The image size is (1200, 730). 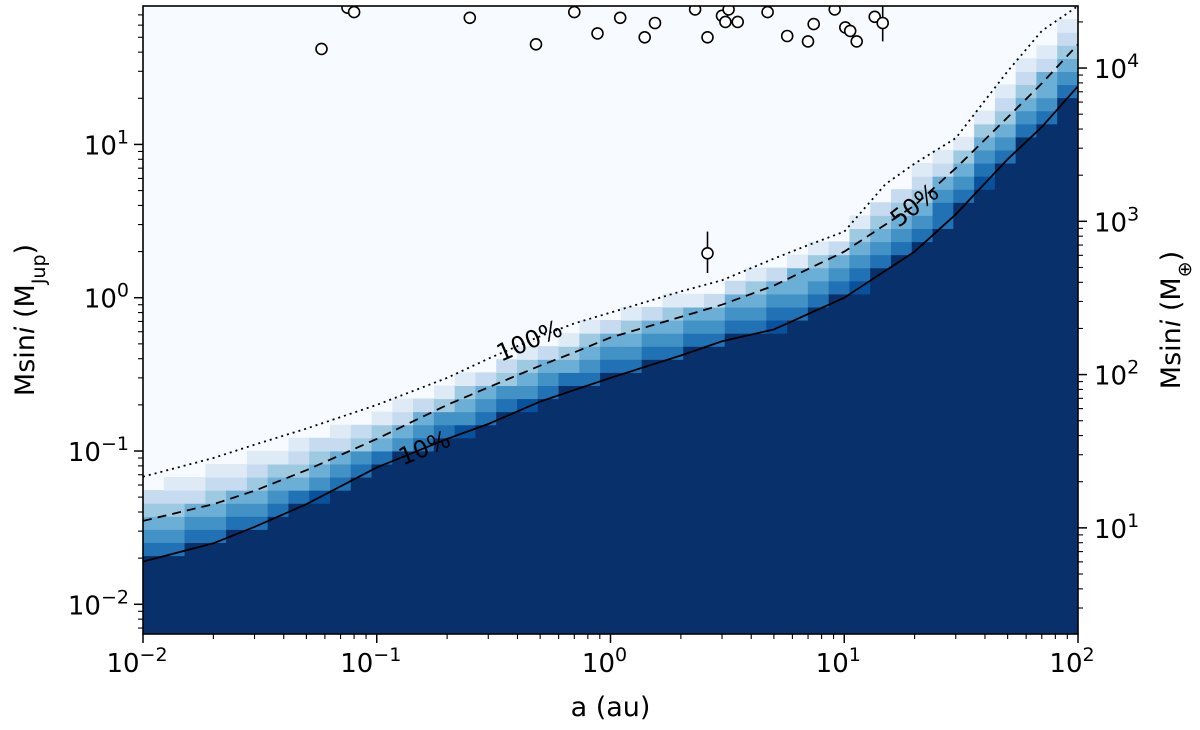 What do you see at coordinates (1176, 320) in the screenshot?
I see `y2-axis-title: Msini (M⊕)` at bounding box center [1176, 320].